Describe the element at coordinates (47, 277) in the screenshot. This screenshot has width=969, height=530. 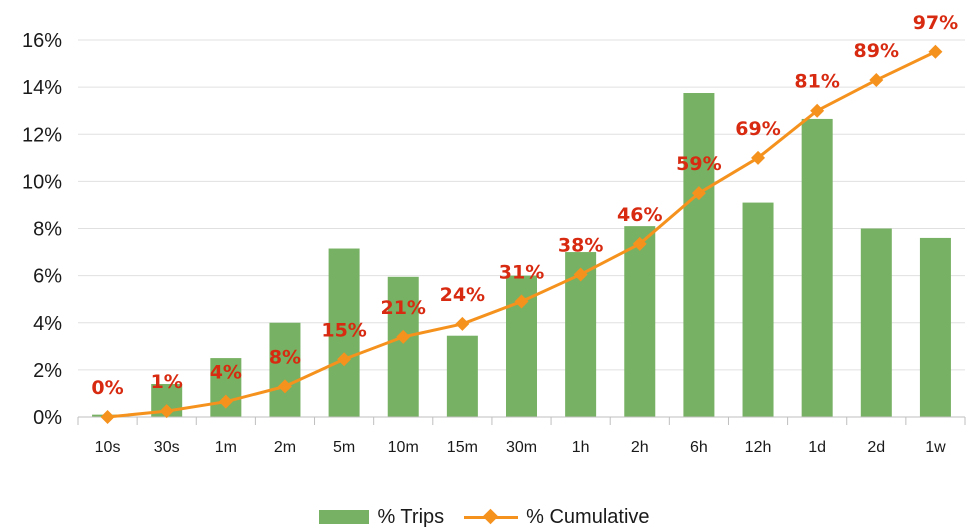
I see `y-tick-label: 6%` at that location.